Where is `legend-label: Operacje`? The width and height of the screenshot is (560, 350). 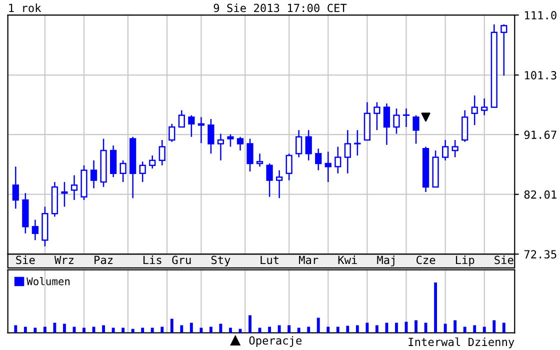 legend-label: Operacje is located at coordinates (275, 341).